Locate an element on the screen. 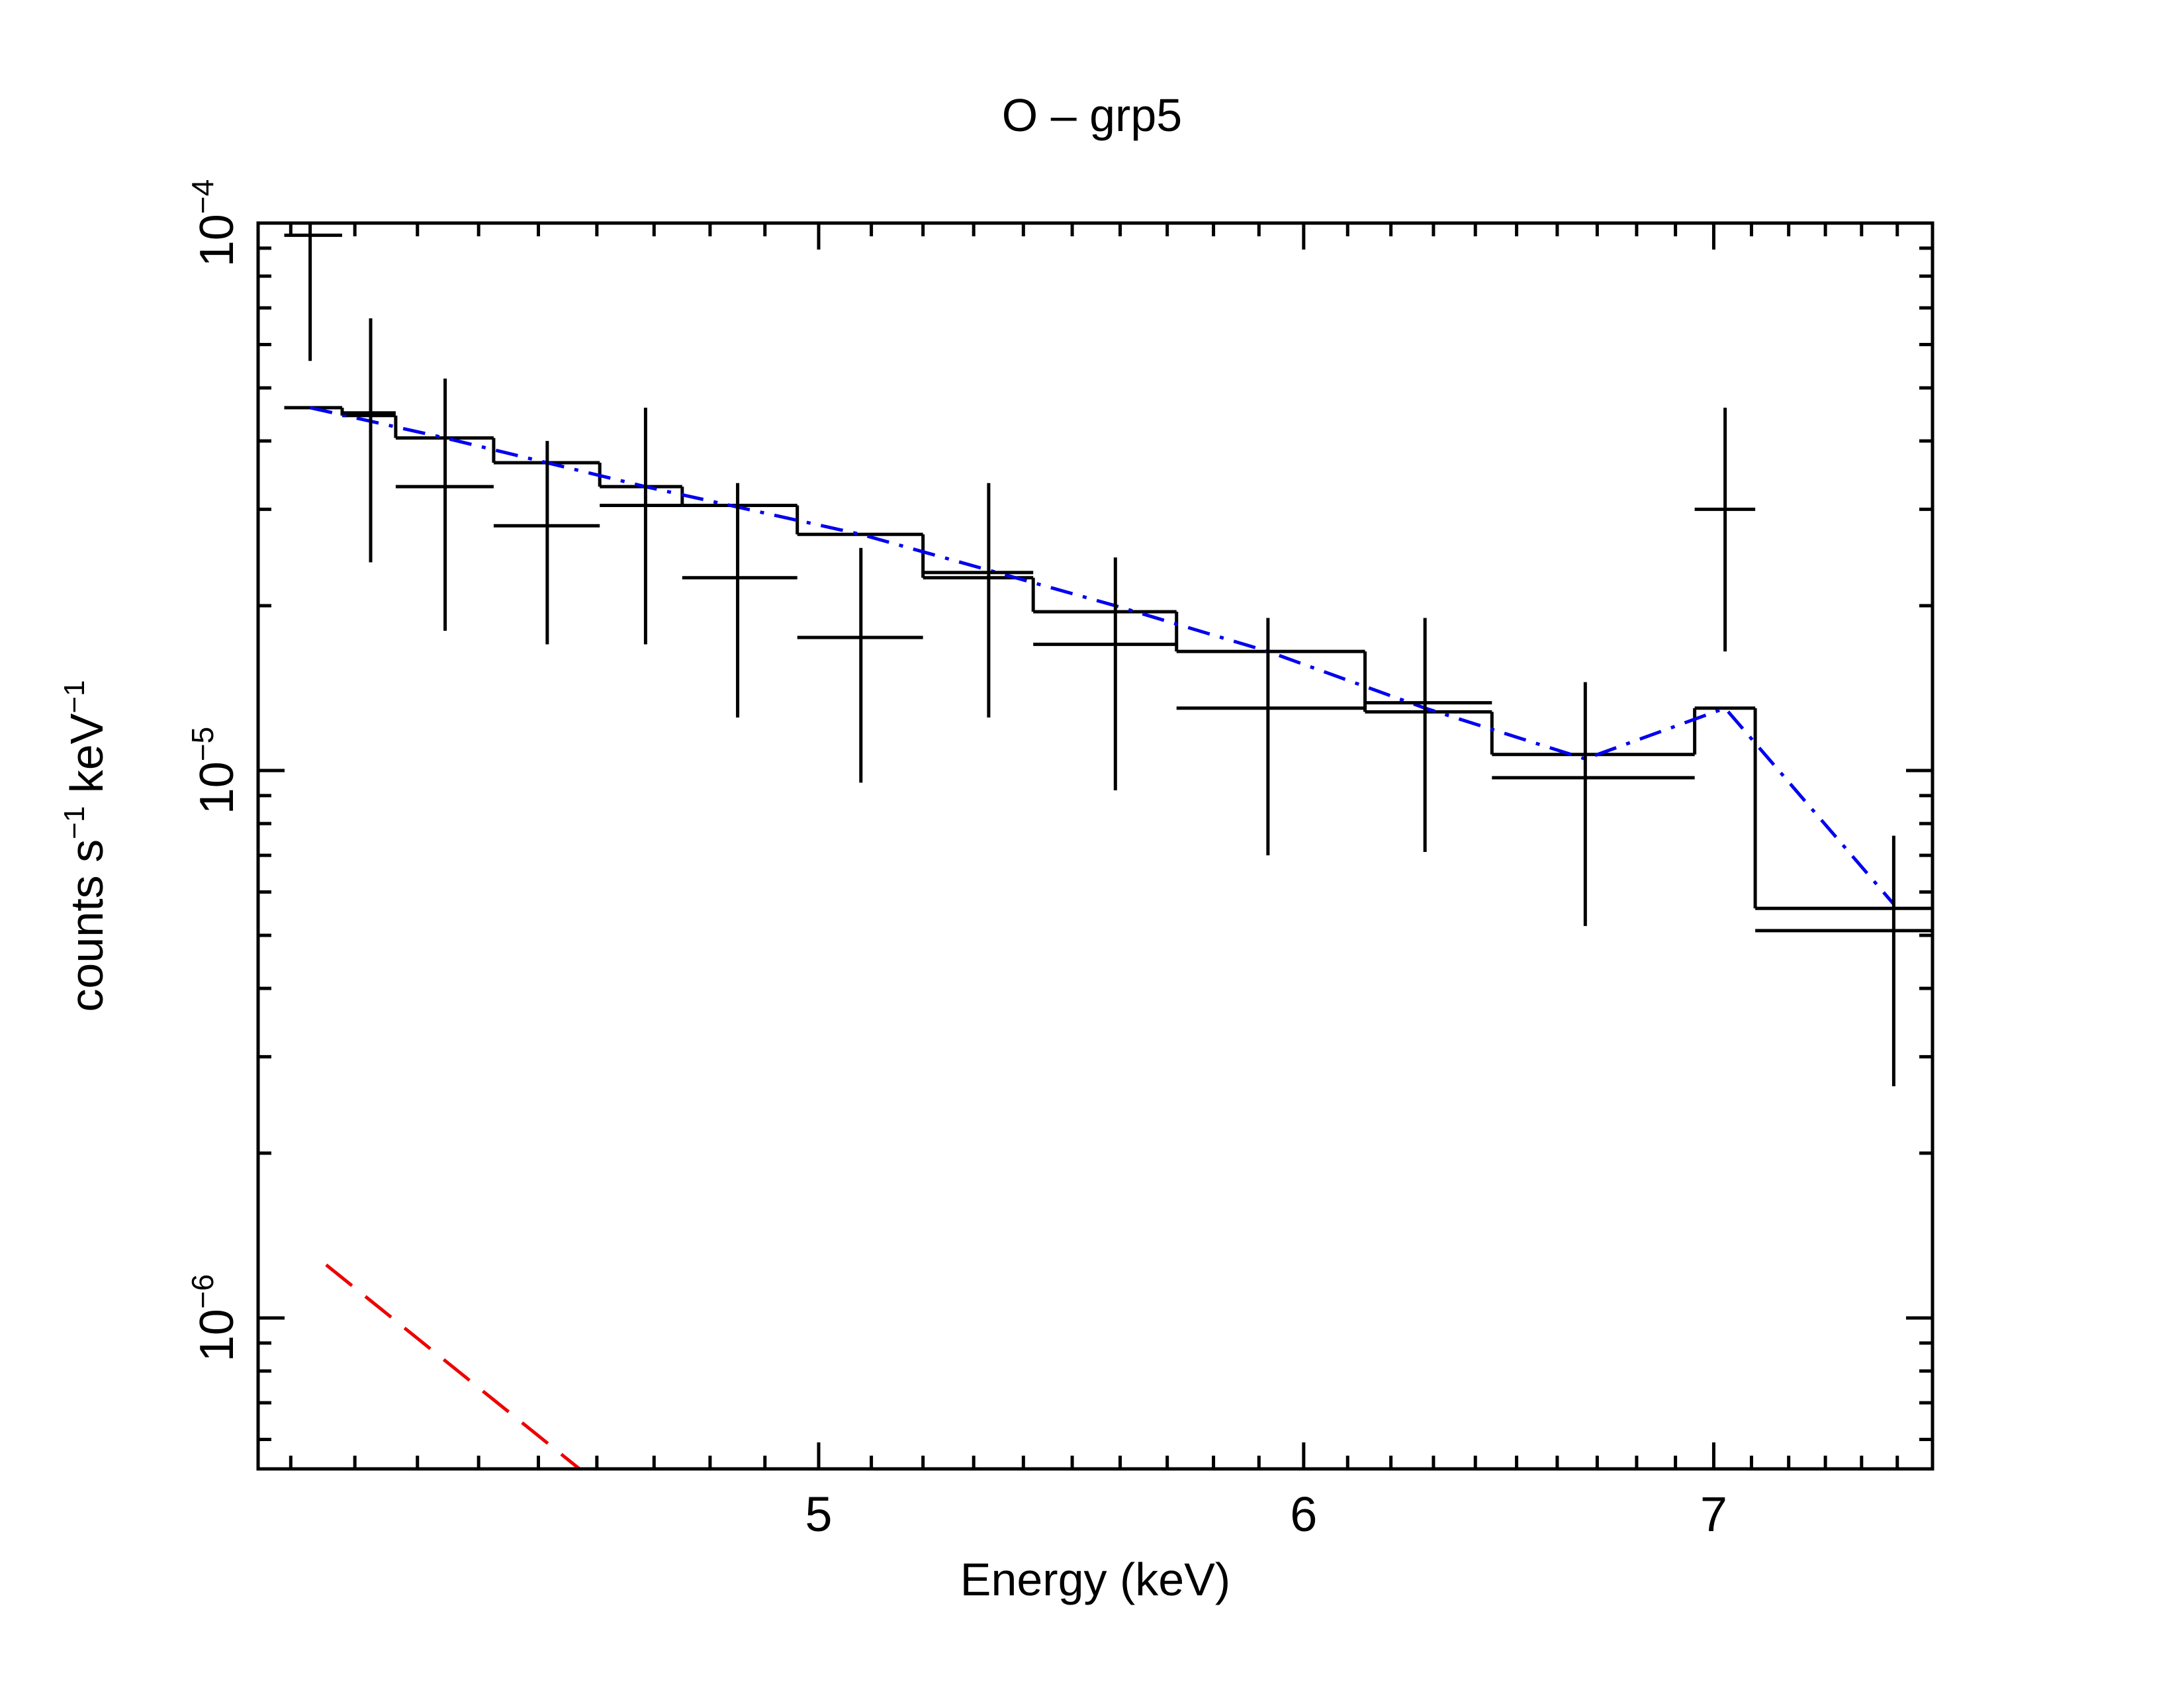 Image resolution: width=2184 pixels, height=1688 pixels. y-axis-label: counts s−1 keV−1 is located at coordinates (85, 845).